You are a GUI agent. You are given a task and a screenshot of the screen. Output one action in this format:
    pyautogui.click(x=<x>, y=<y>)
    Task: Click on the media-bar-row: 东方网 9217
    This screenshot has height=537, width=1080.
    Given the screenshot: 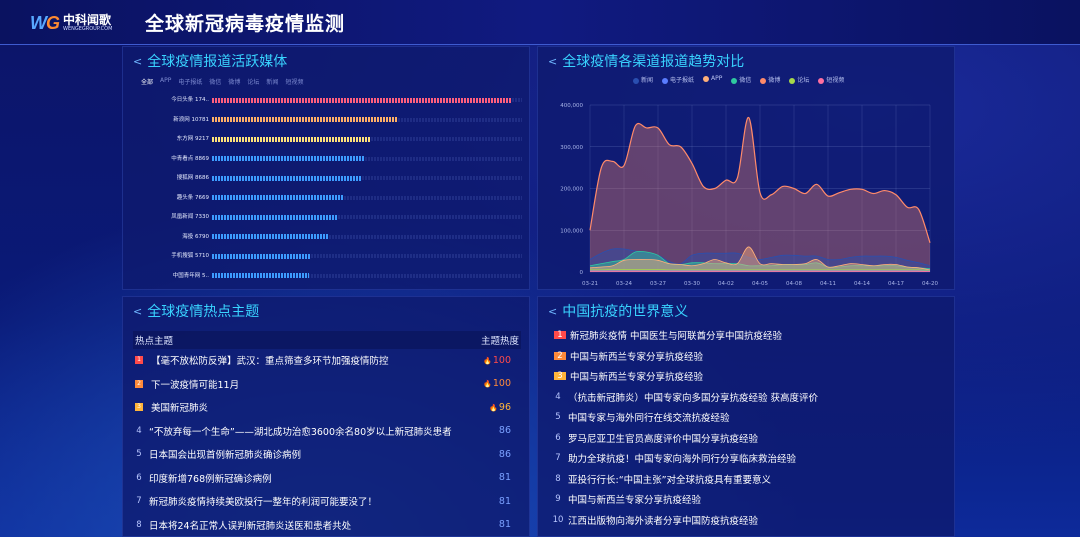 What is the action you would take?
    pyautogui.click(x=327, y=139)
    